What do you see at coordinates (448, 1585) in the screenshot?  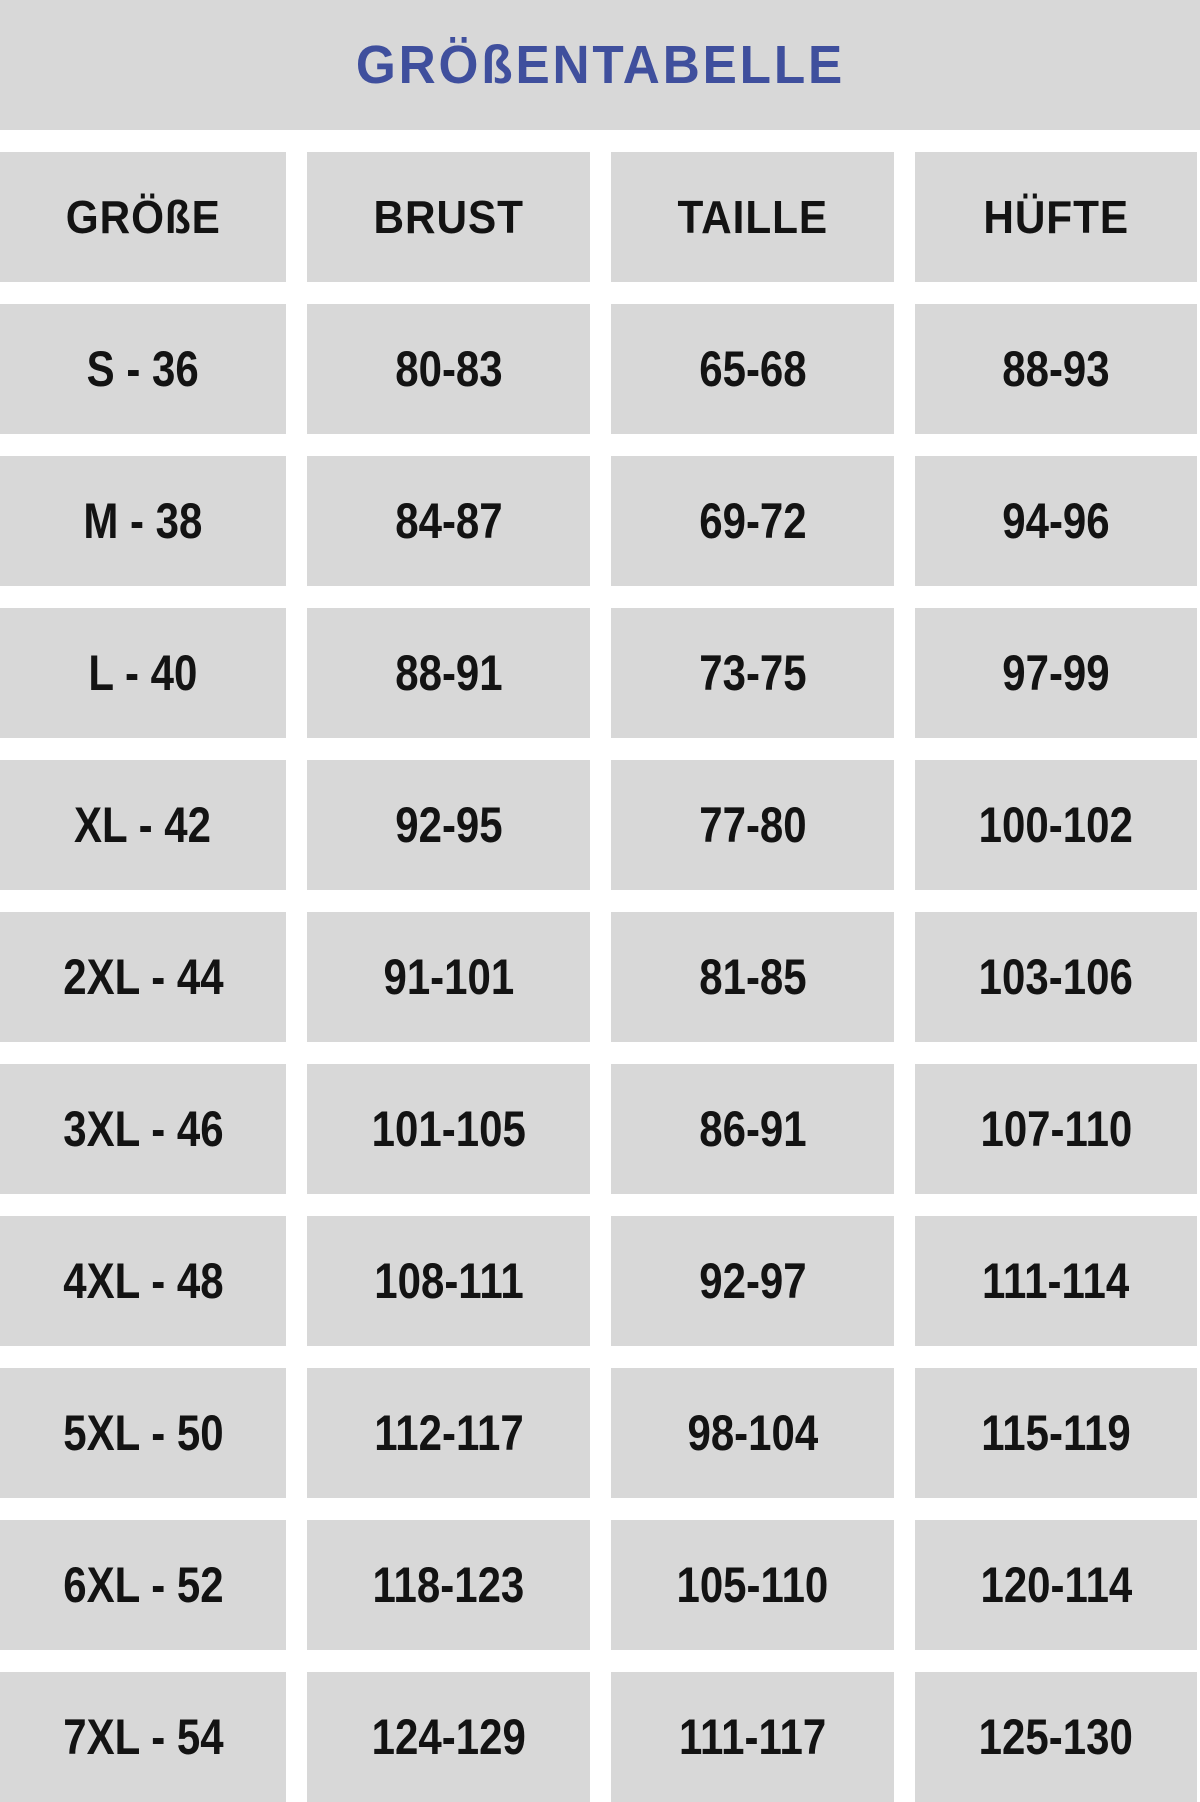 I see `cell-brust: 118-123` at bounding box center [448, 1585].